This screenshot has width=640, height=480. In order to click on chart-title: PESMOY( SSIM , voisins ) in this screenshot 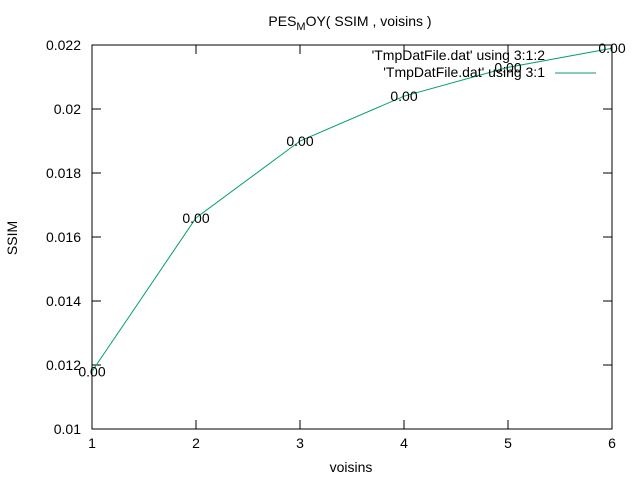, I will do `click(349, 23)`.